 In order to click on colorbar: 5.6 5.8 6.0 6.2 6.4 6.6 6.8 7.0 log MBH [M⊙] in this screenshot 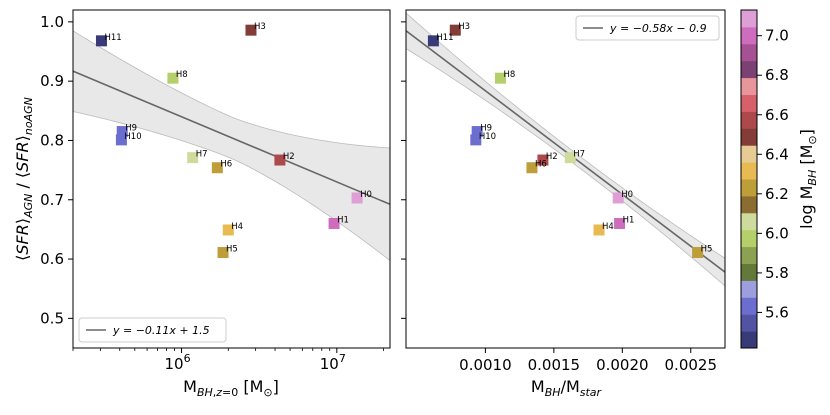, I will do `click(779, 179)`.